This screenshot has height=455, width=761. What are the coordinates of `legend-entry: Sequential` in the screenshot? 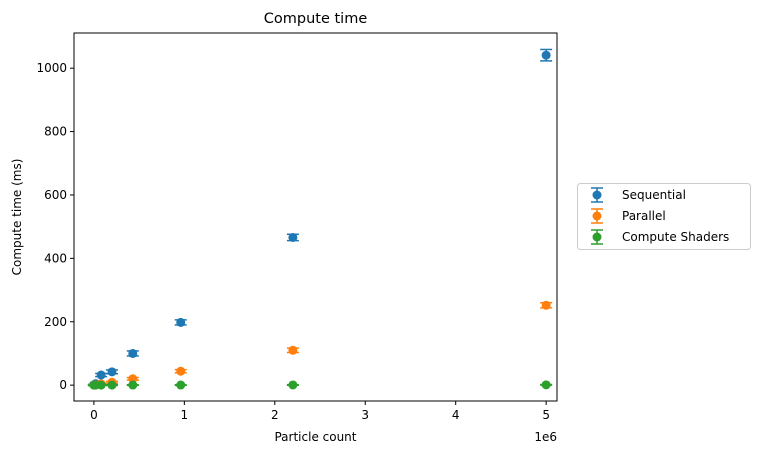 It's located at (638, 195).